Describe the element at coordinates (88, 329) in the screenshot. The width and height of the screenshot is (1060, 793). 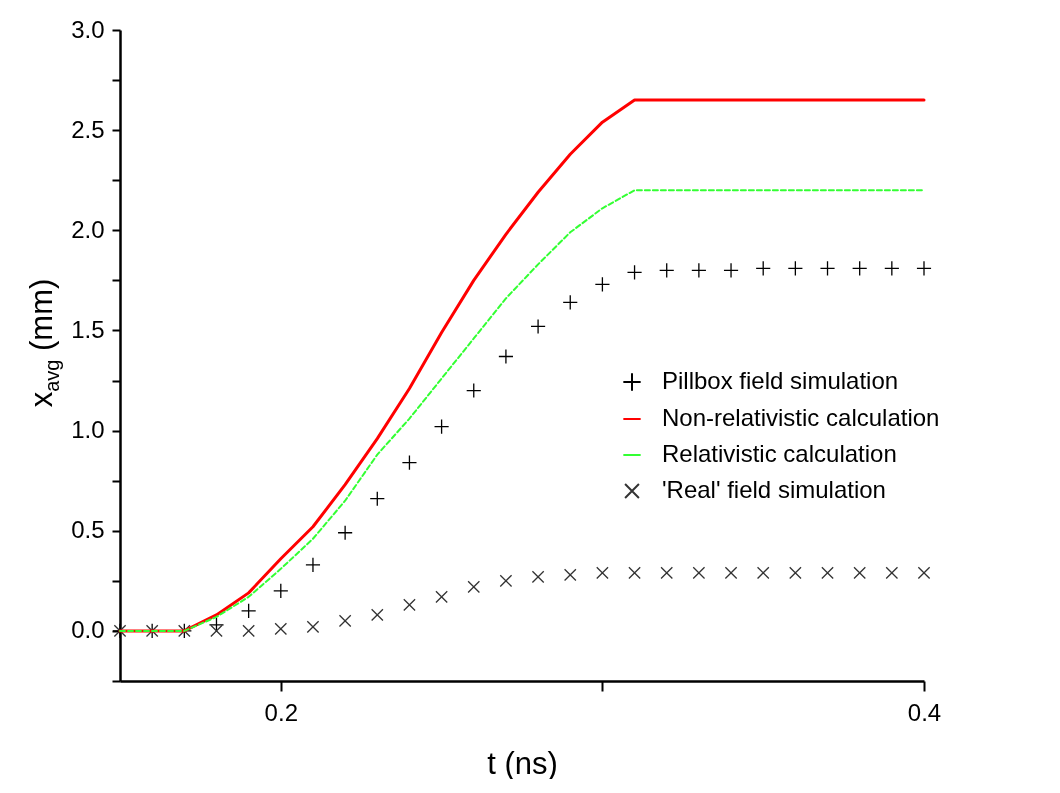
I see `y-tick-label: 1.5` at that location.